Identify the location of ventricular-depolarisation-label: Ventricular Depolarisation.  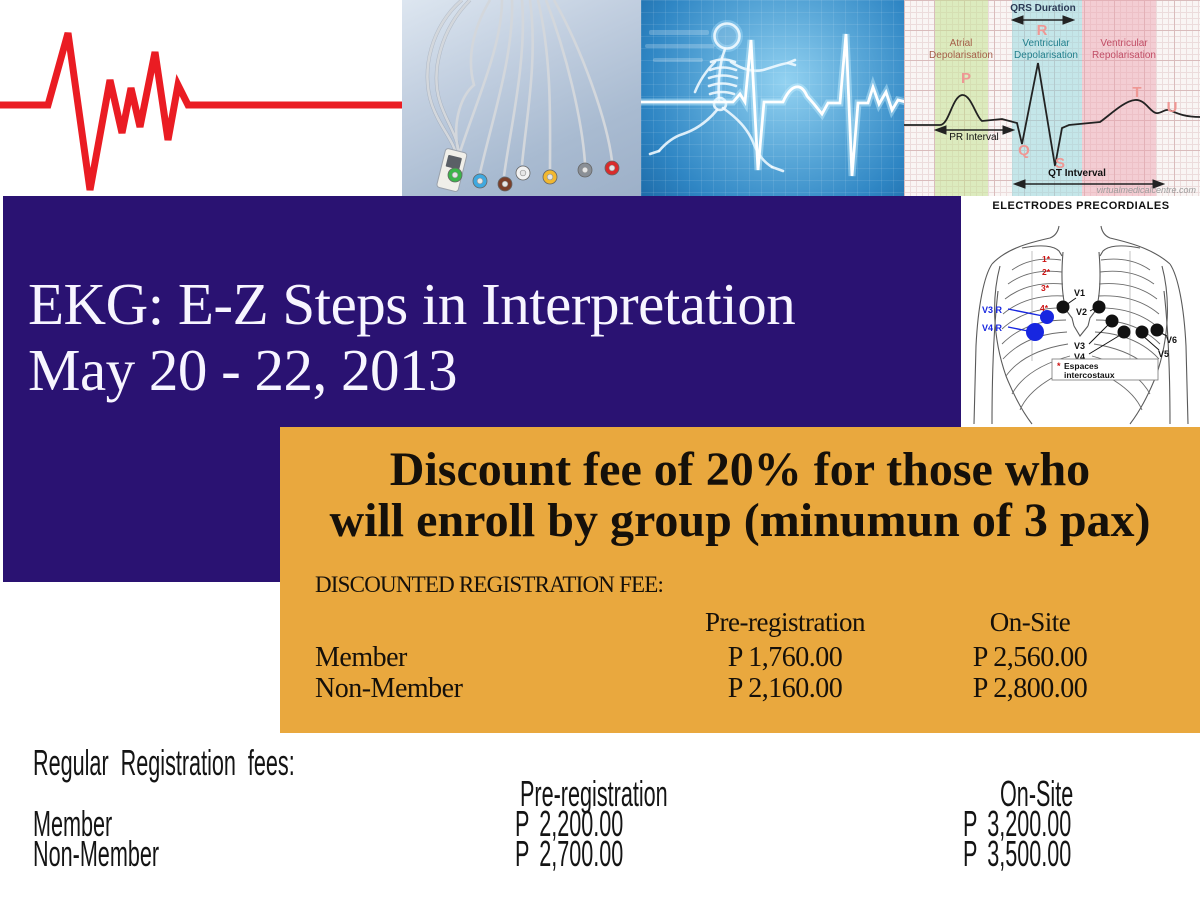
(1046, 49).